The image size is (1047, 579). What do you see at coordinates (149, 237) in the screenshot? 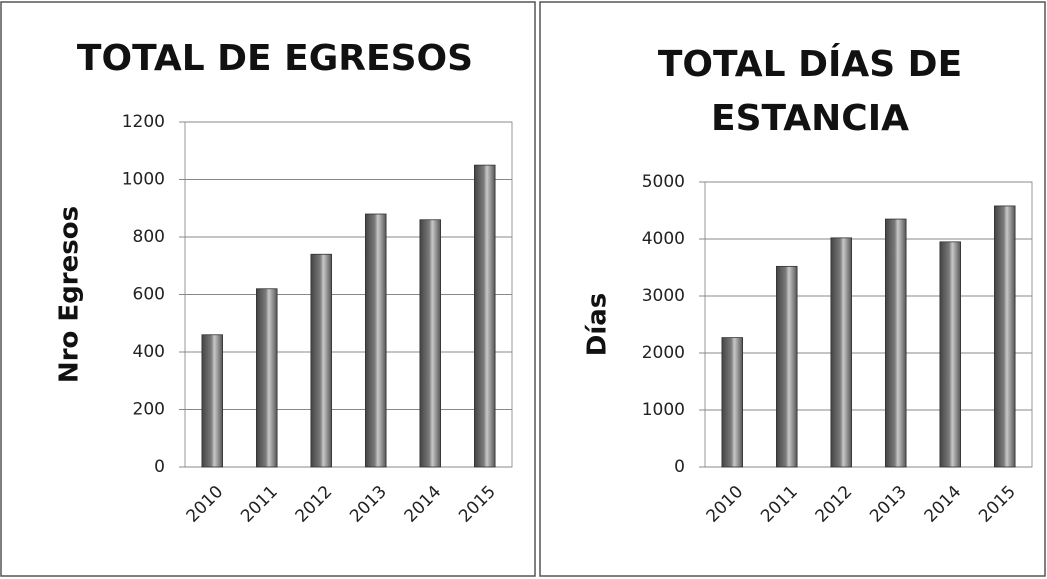
I see `y-tick-label: 800` at bounding box center [149, 237].